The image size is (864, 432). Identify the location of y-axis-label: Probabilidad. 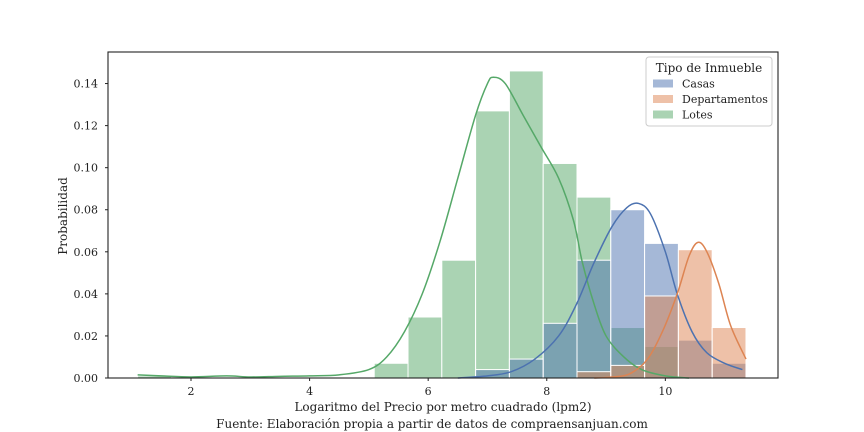
(63, 216).